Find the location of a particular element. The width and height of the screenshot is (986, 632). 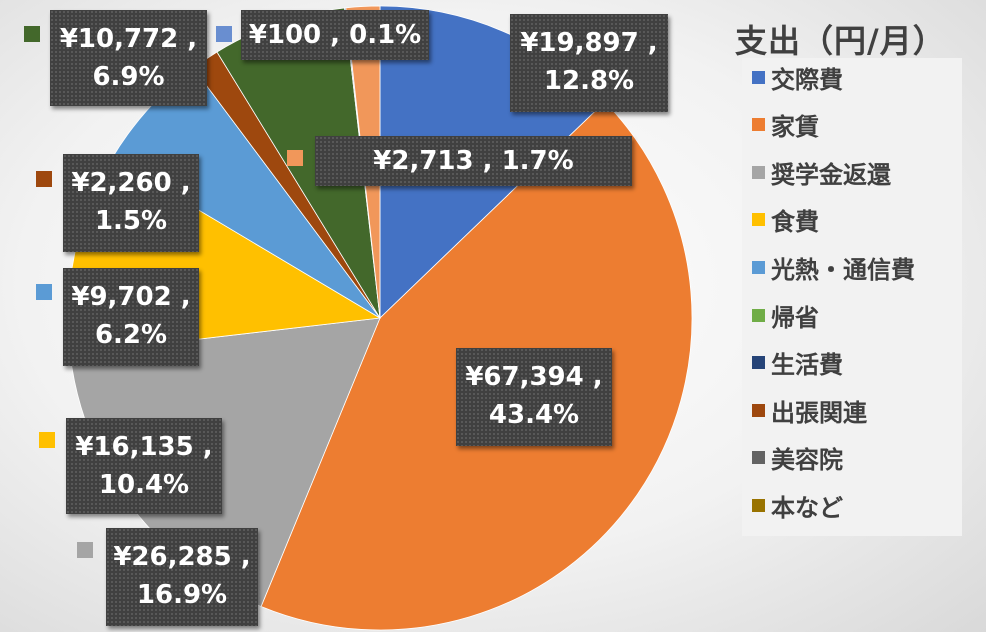

legend-label: 交際費 is located at coordinates (807, 79).